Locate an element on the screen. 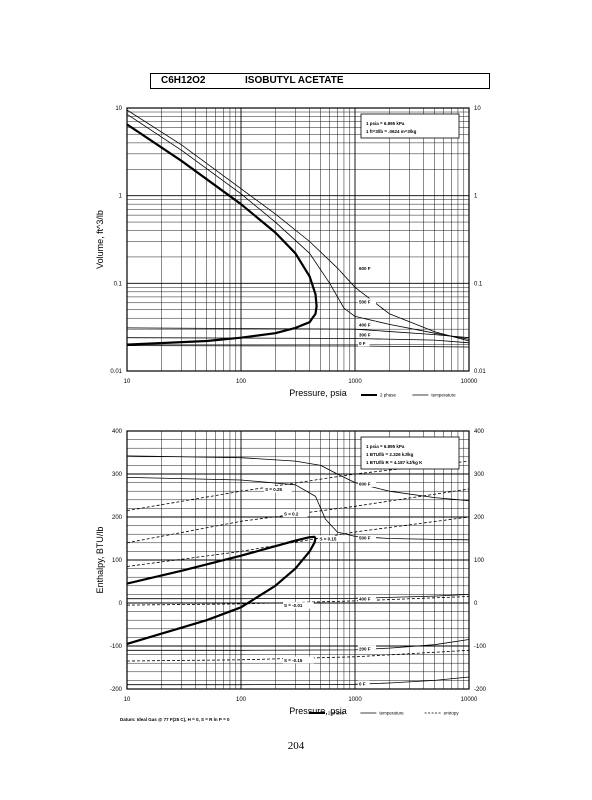  y-tick-label: 0.01 is located at coordinates (116, 372).